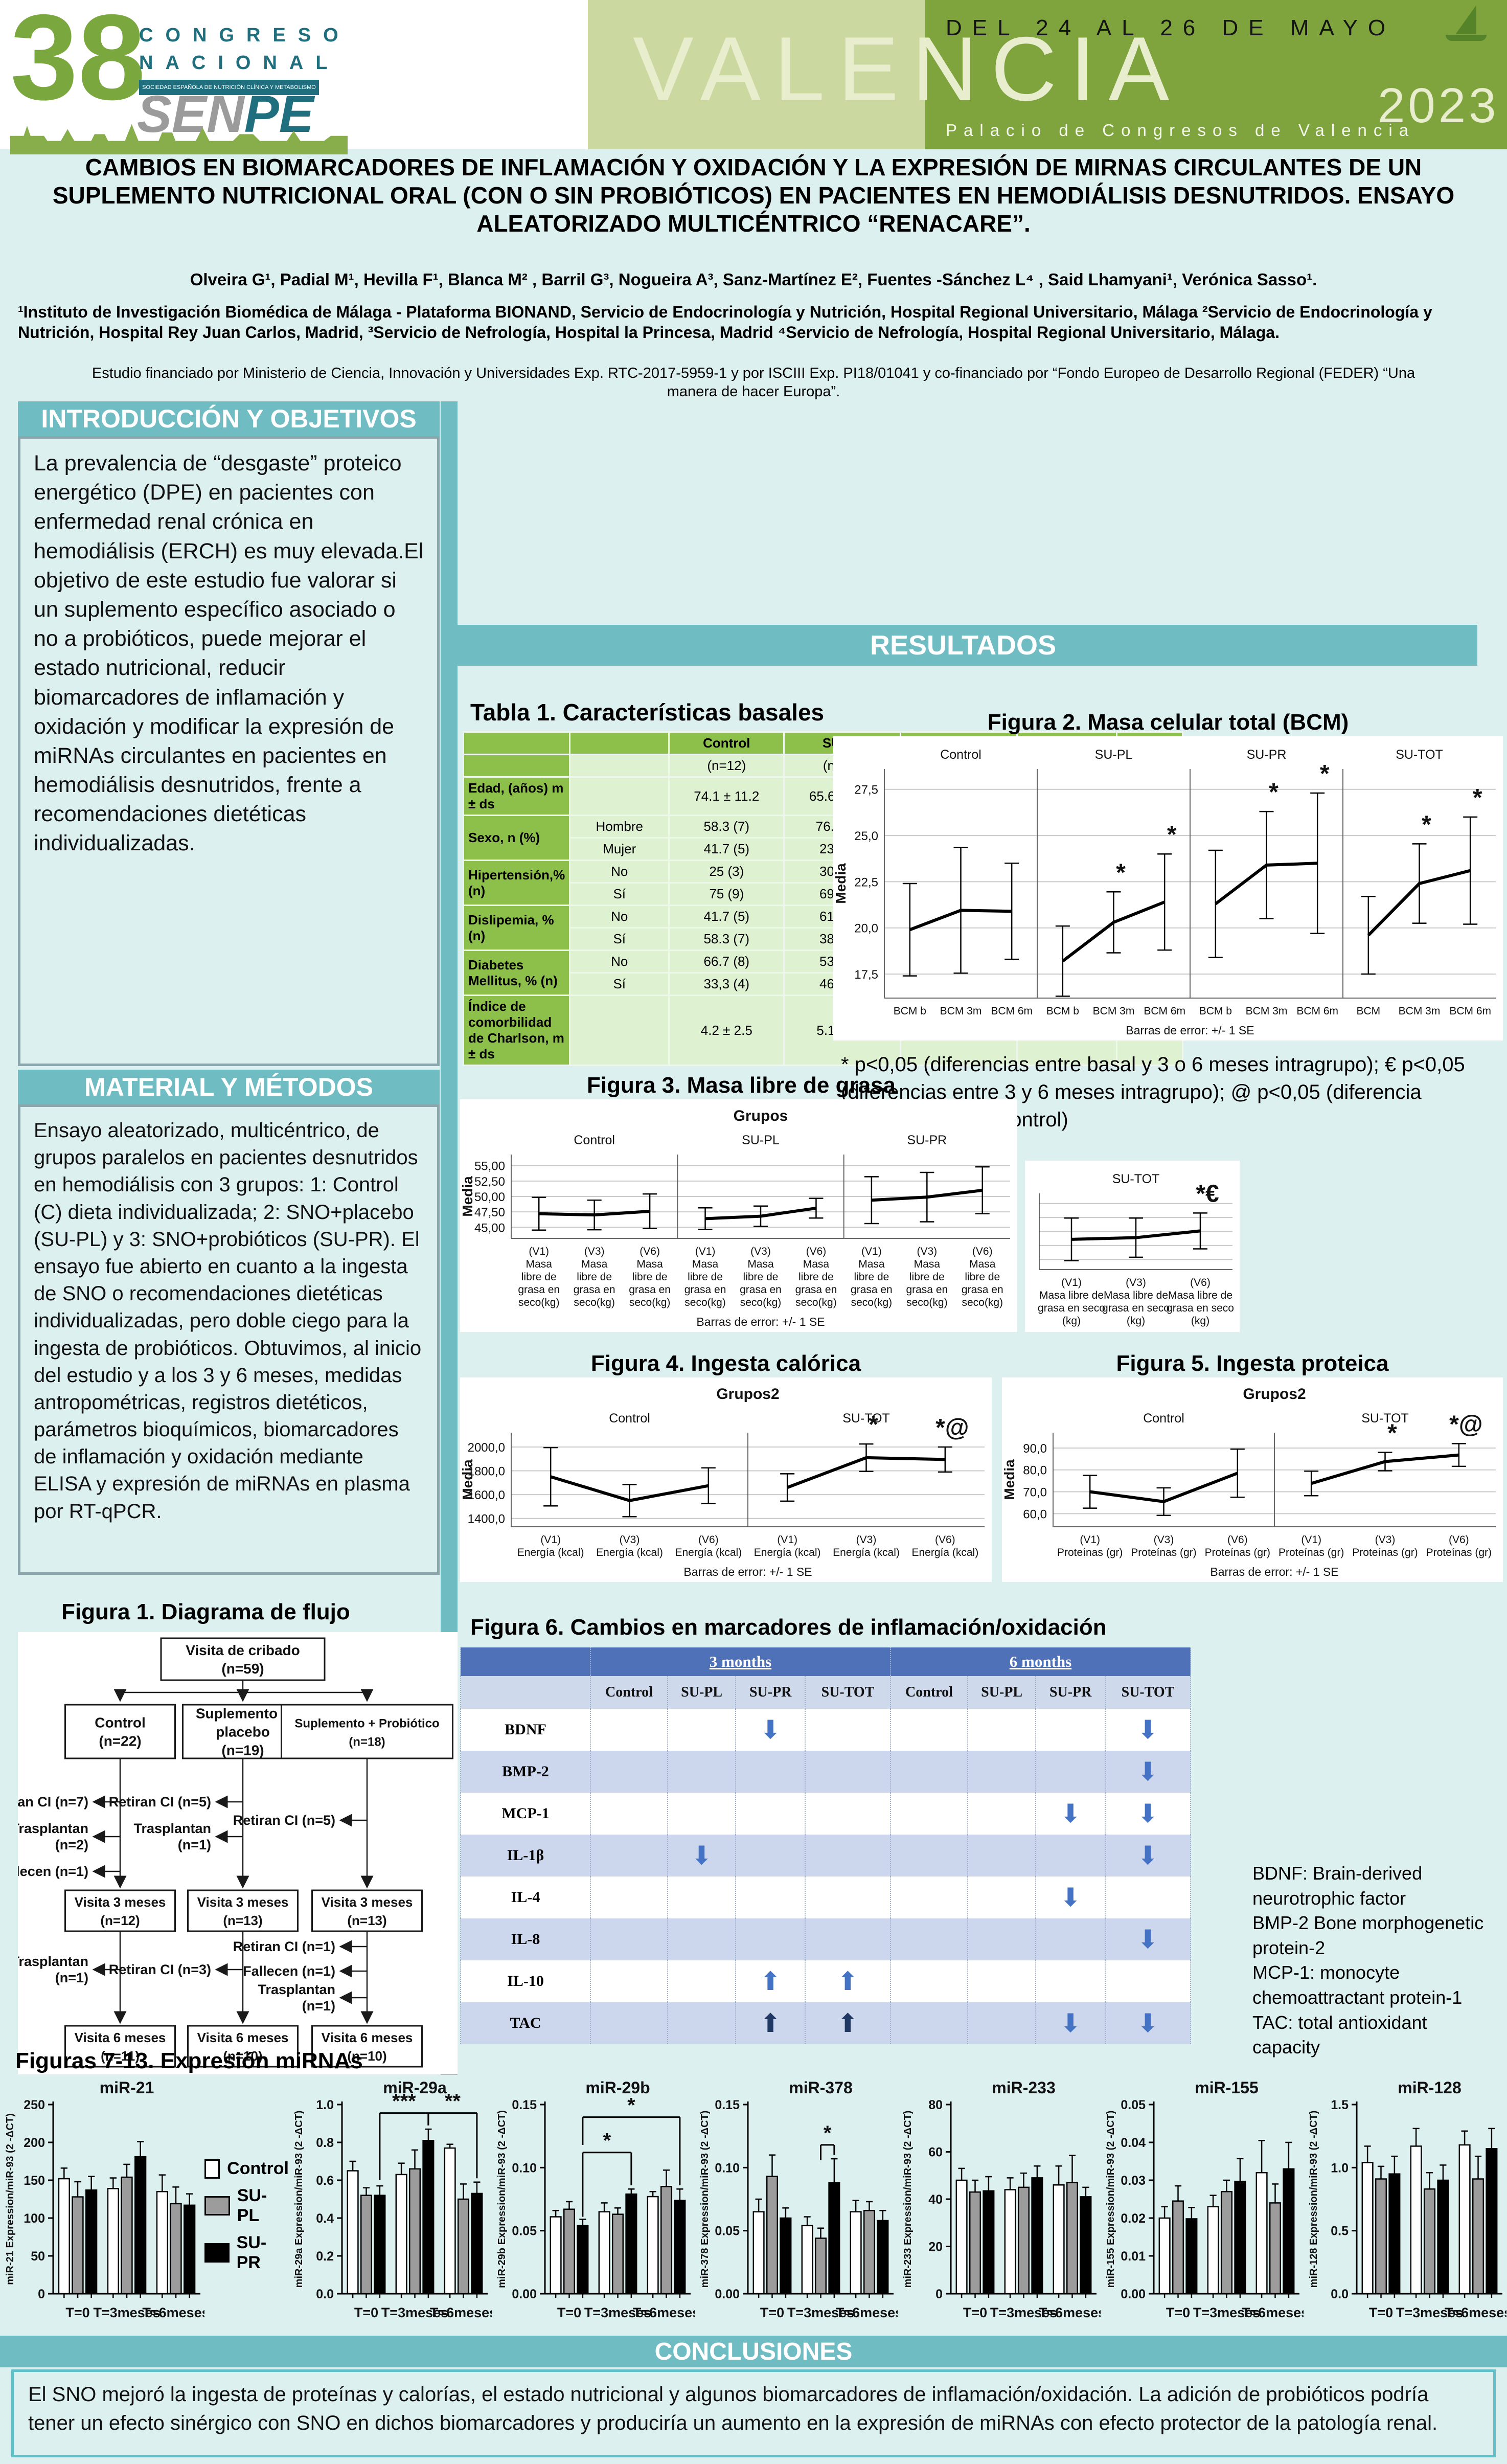  What do you see at coordinates (939, 2294) in the screenshot?
I see `svg-text: 0` at bounding box center [939, 2294].